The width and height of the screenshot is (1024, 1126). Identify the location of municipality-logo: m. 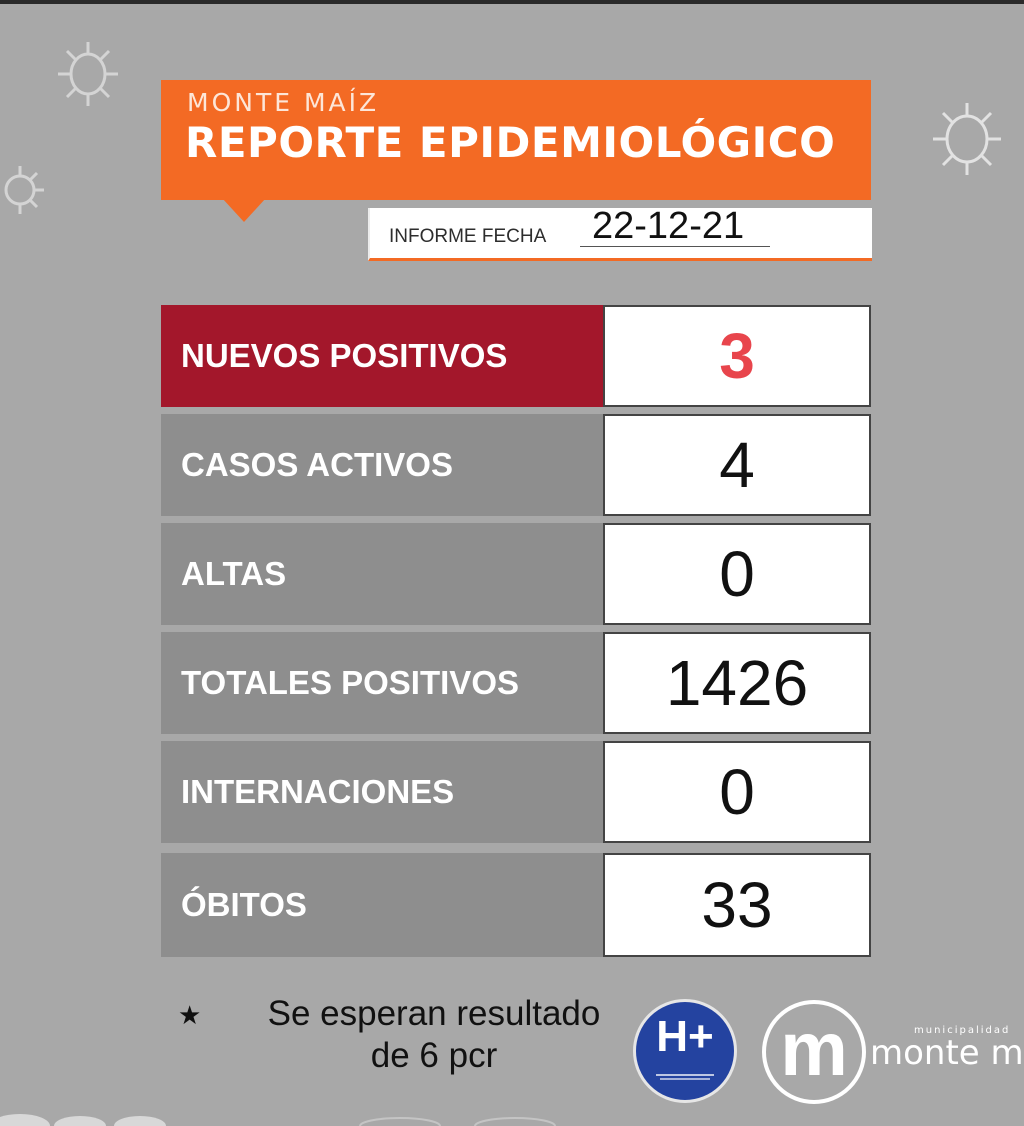
(814, 1052).